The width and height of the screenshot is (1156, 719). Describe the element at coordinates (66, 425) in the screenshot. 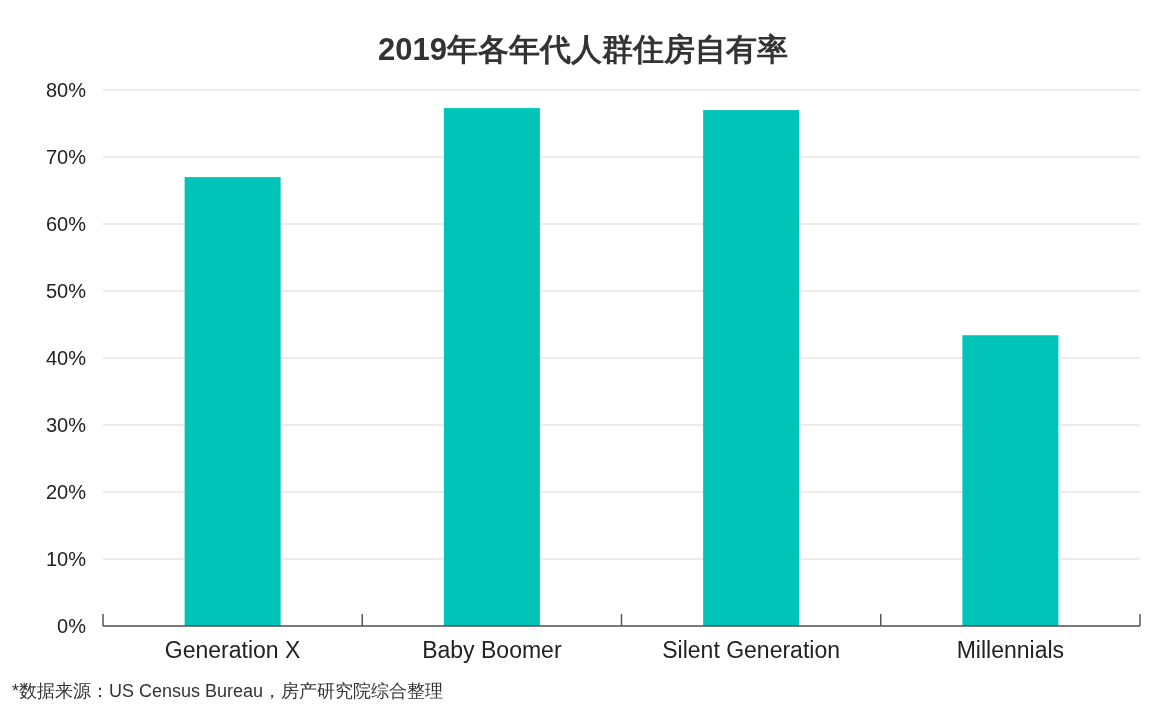

I see `y-tick-label: 30%` at that location.